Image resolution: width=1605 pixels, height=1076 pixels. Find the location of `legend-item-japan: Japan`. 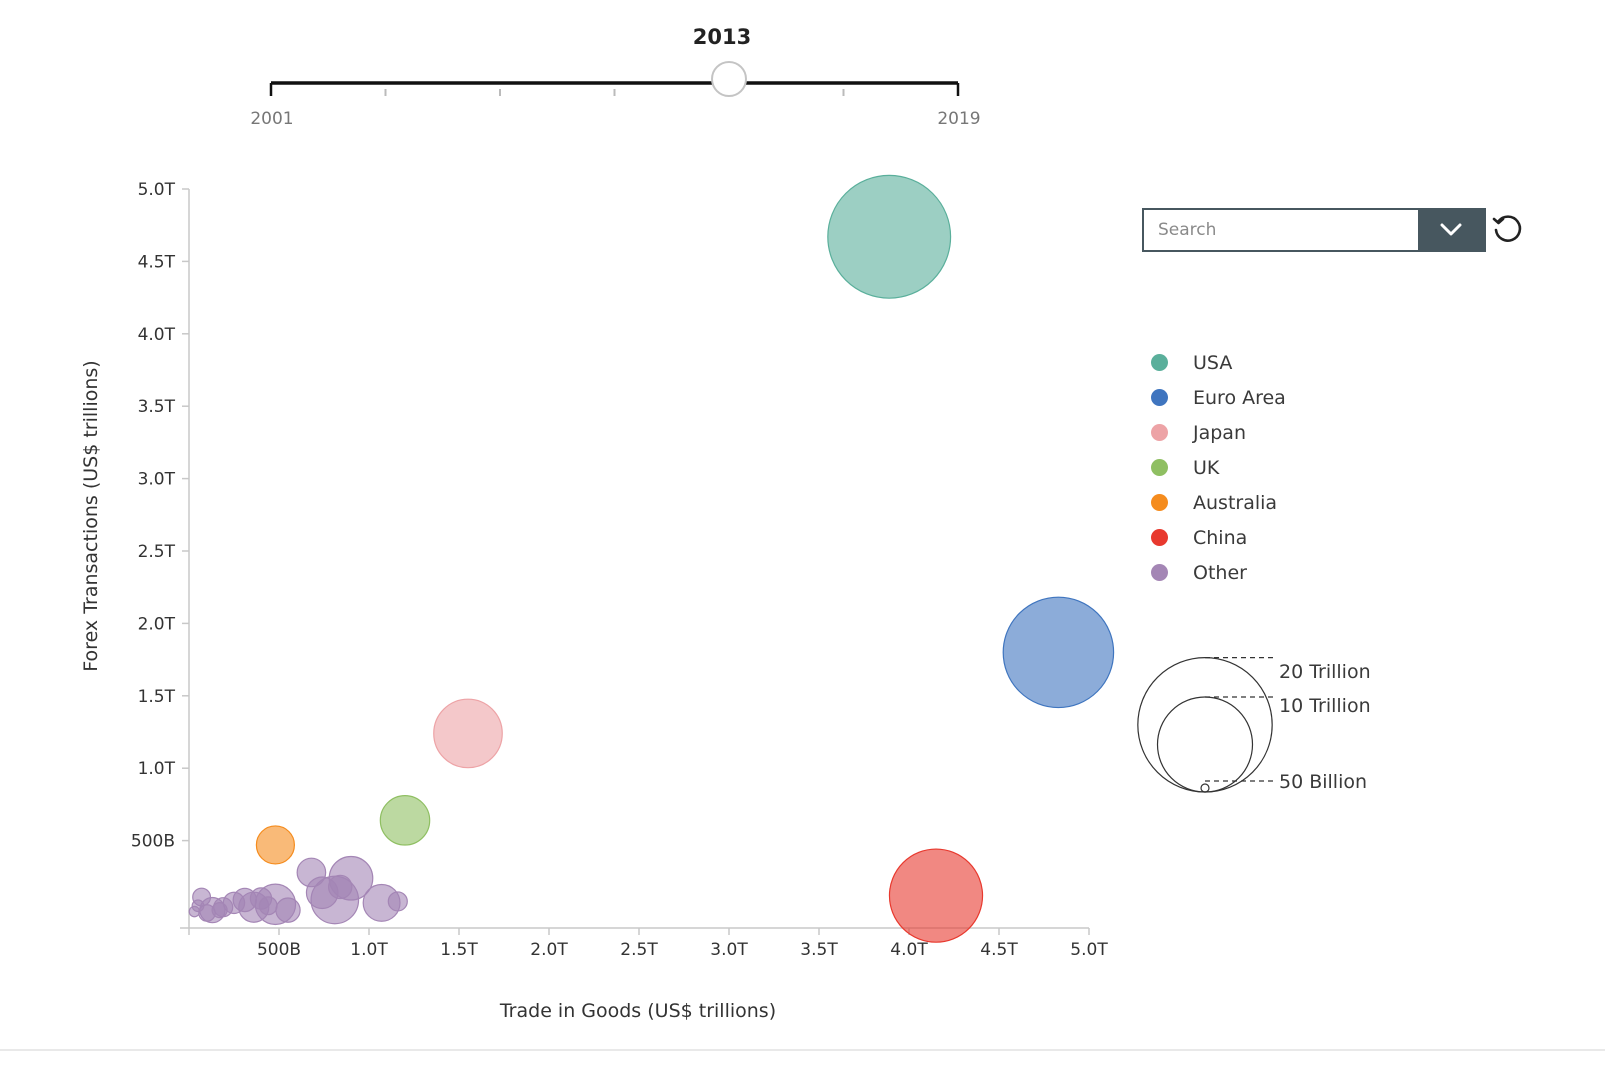

legend-item-japan: Japan is located at coordinates (1218, 432).